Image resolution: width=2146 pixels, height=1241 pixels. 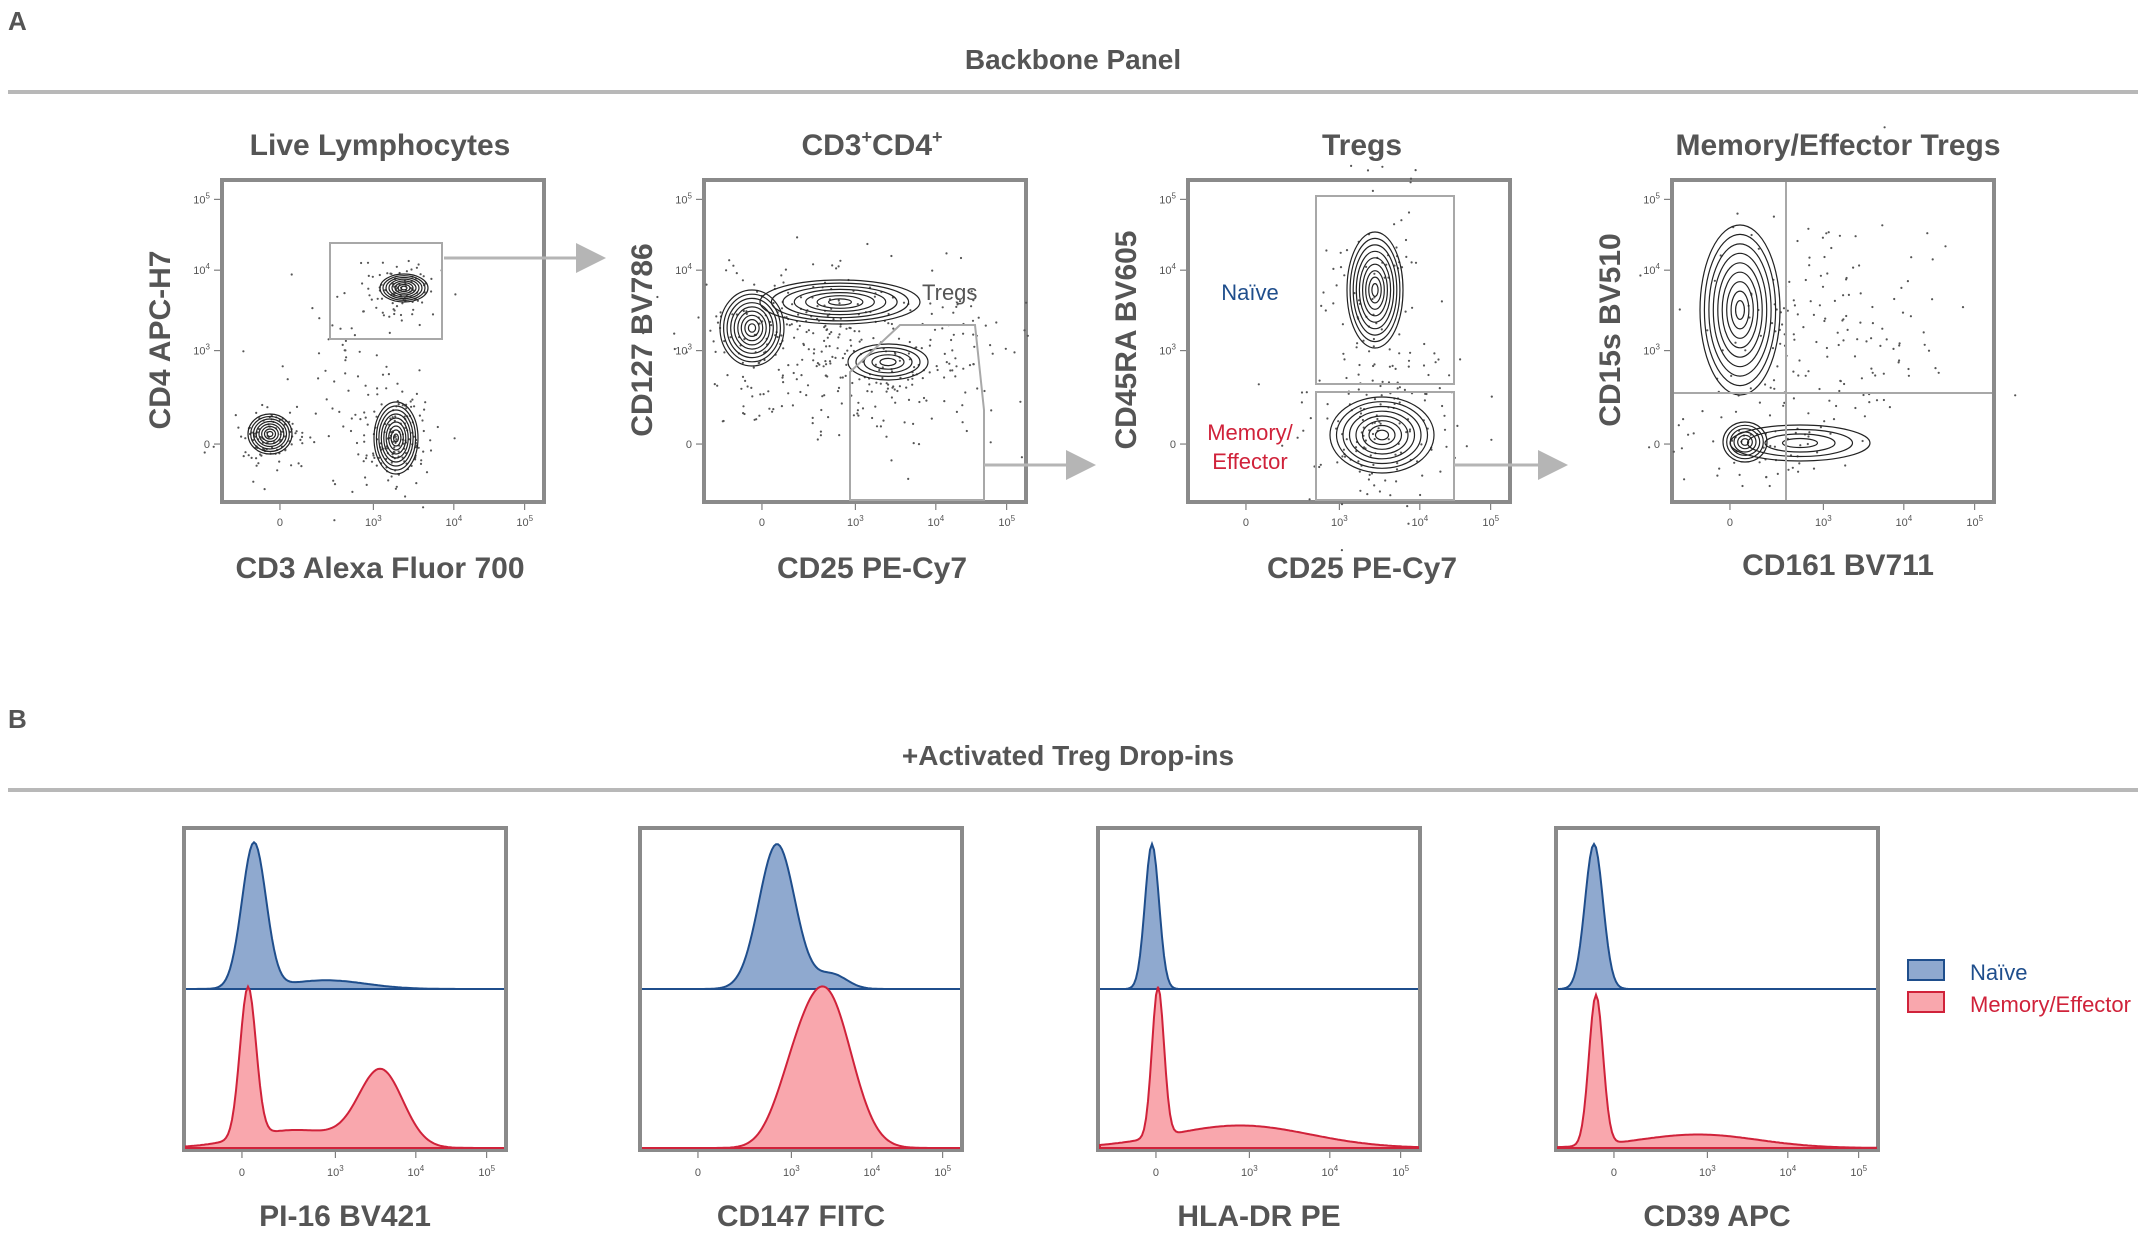 I want to click on hist-naive-area, so click(x=345, y=915).